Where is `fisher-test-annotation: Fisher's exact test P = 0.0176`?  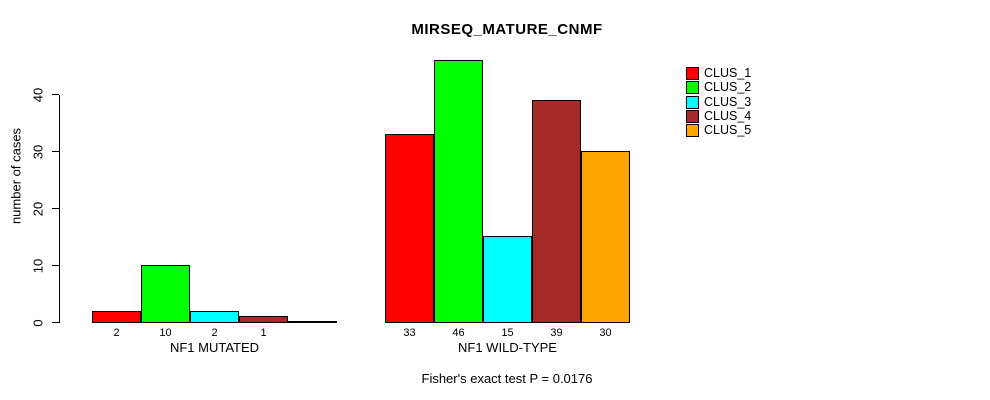
fisher-test-annotation: Fisher's exact test P = 0.0176 is located at coordinates (507, 378).